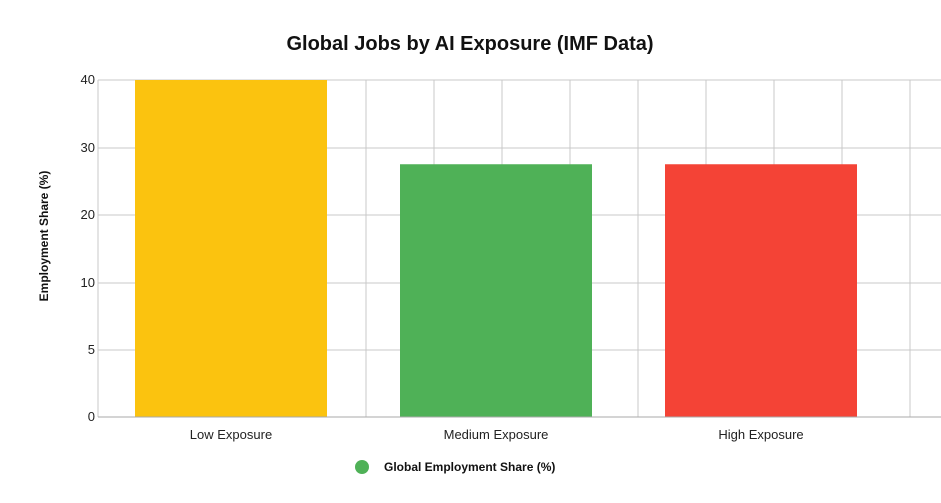  I want to click on y-tick-label: 0, so click(91, 416).